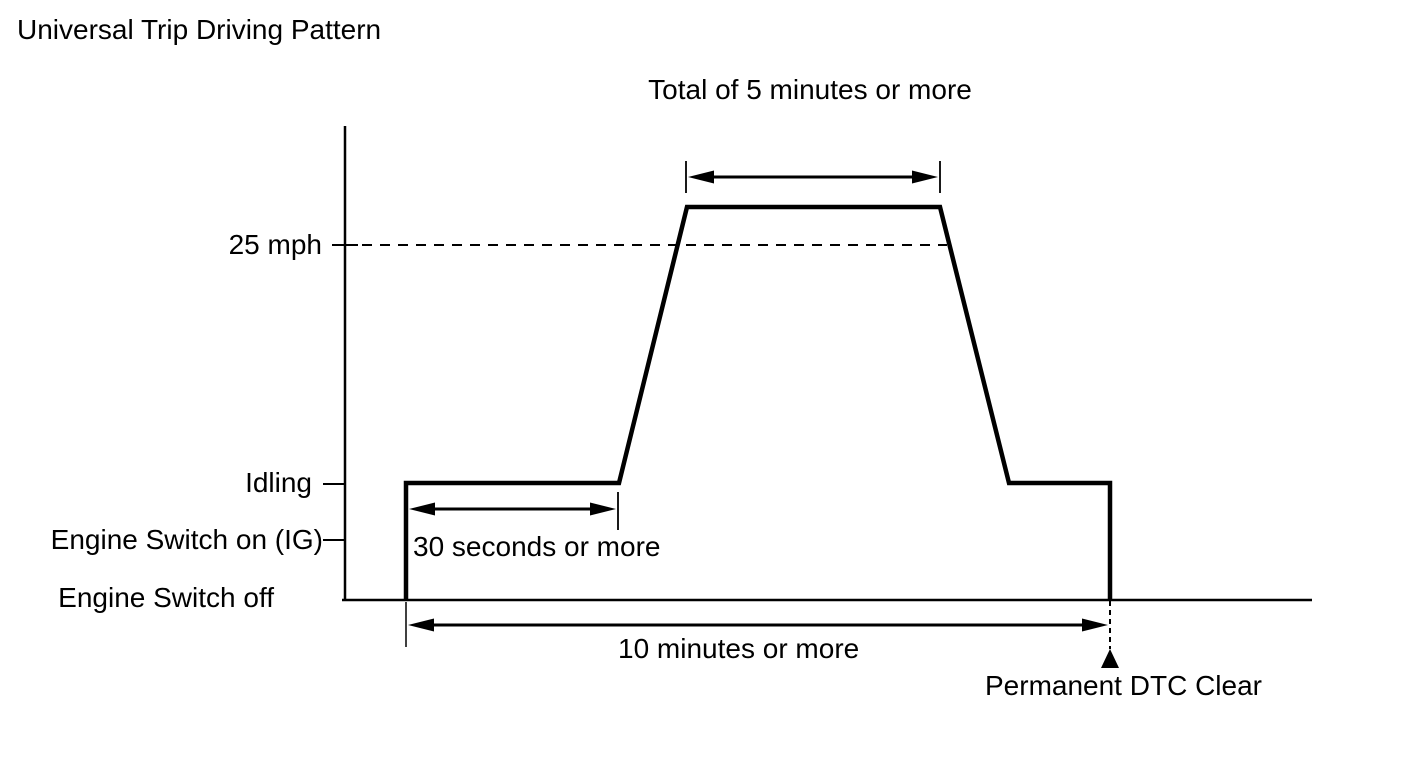 Image resolution: width=1424 pixels, height=759 pixels. I want to click on label-idling: Idling, so click(278, 482).